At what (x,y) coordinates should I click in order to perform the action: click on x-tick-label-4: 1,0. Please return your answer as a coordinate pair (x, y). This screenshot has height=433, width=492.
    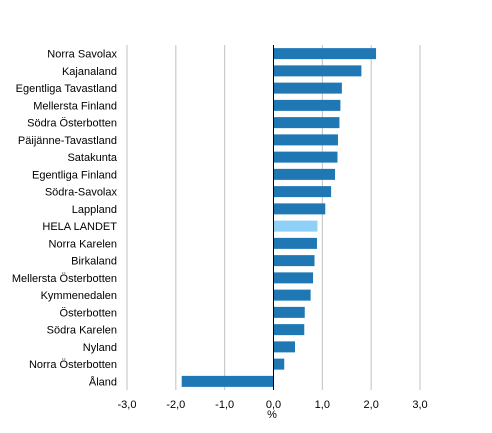
    Looking at the image, I should click on (322, 405).